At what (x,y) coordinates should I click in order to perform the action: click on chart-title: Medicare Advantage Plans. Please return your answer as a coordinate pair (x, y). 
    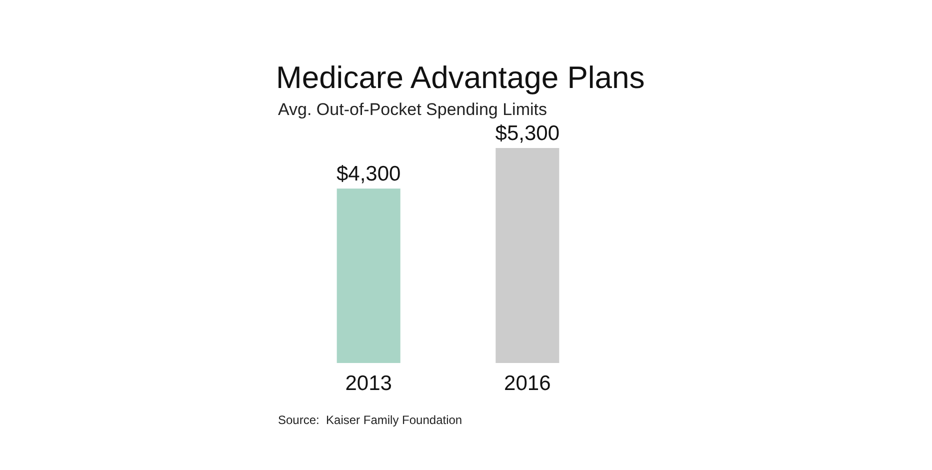
    Looking at the image, I should click on (460, 77).